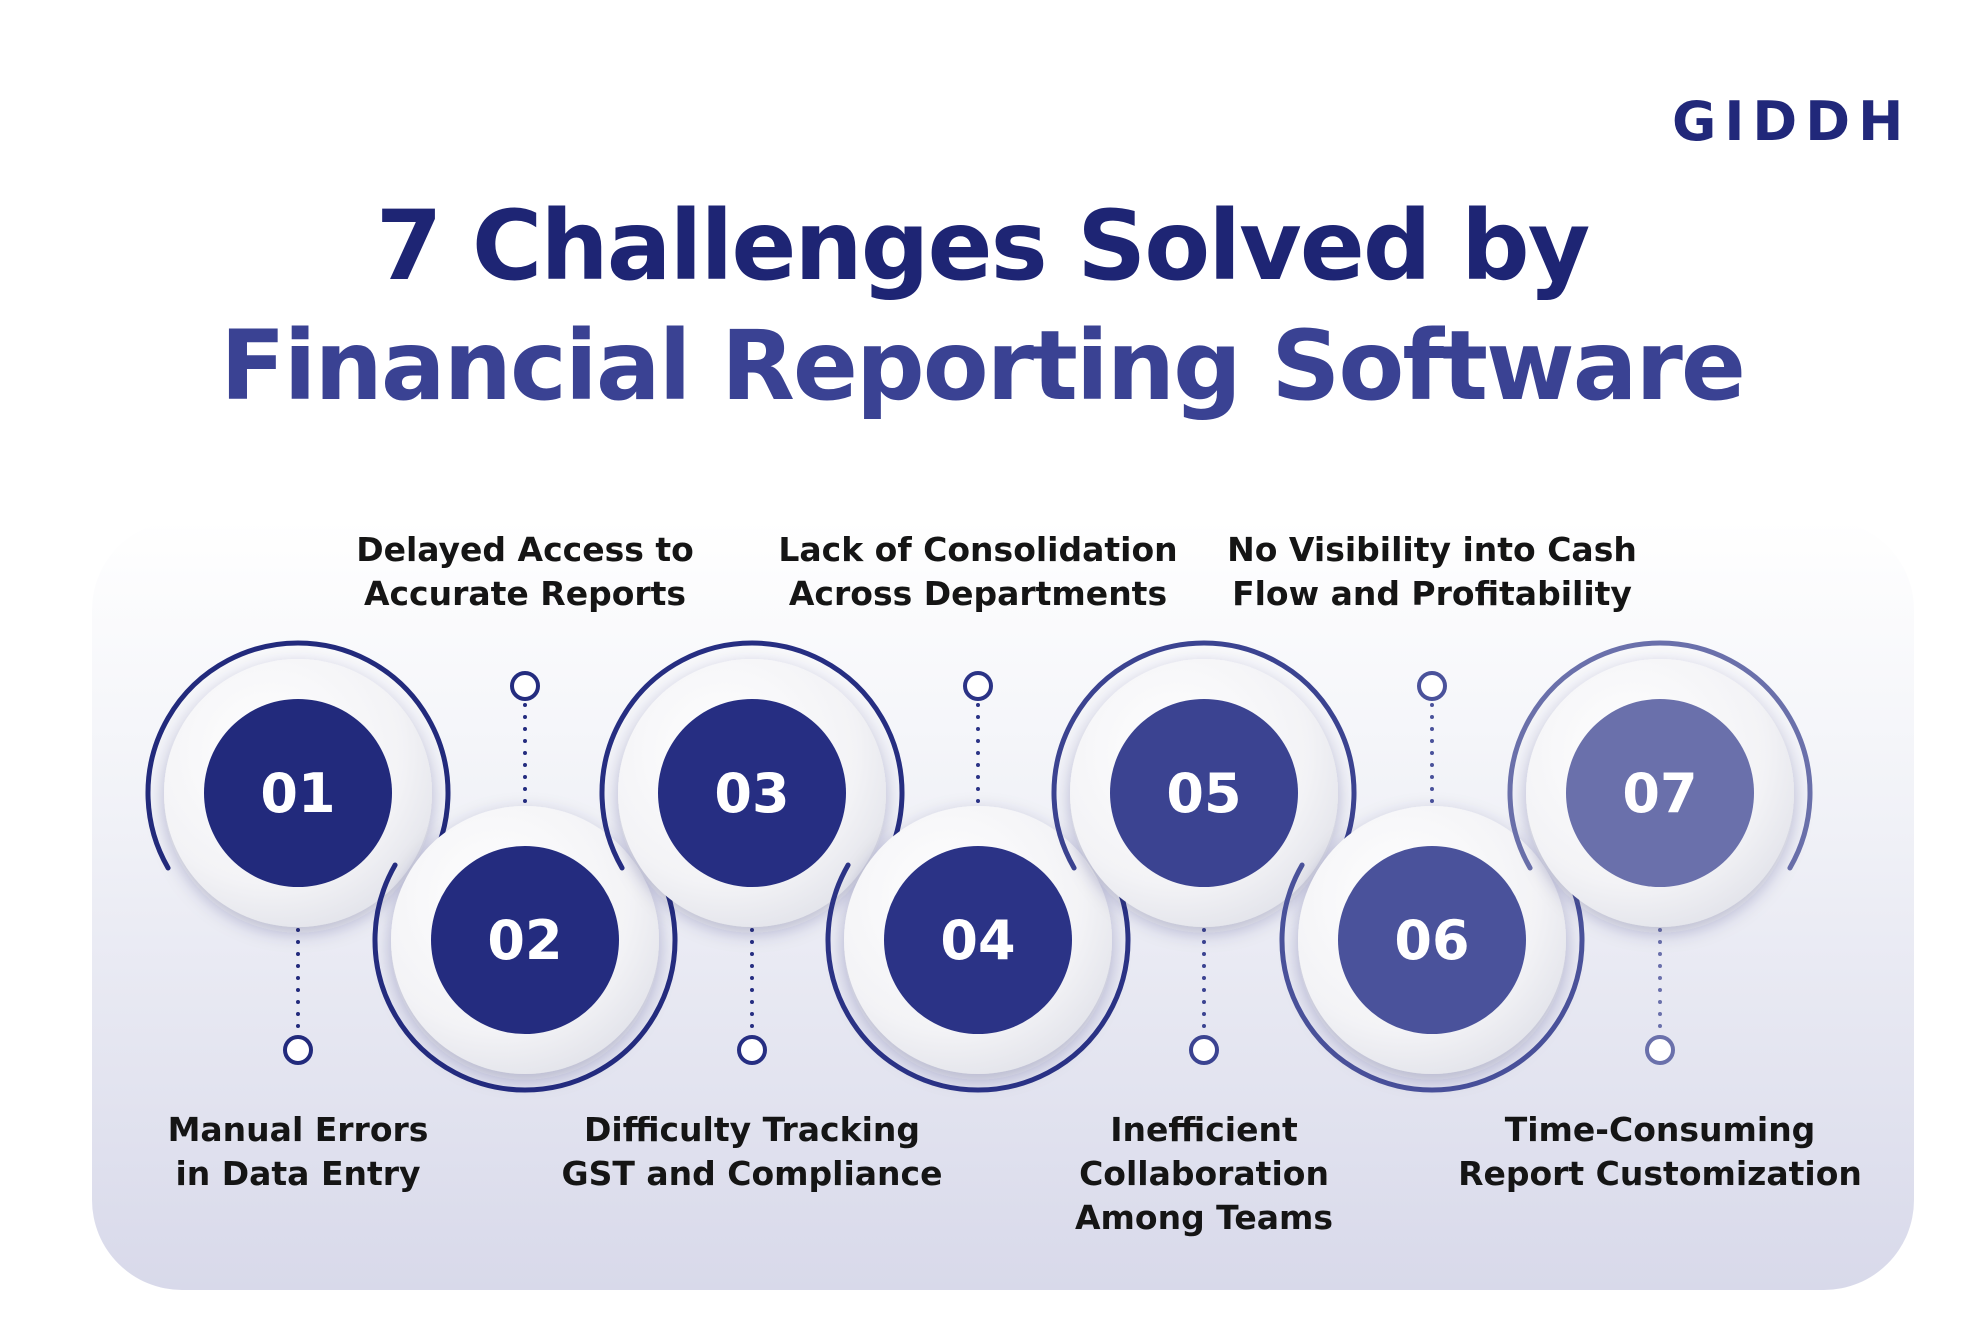 The width and height of the screenshot is (1964, 1324). What do you see at coordinates (1659, 793) in the screenshot?
I see `step-07-number: 07` at bounding box center [1659, 793].